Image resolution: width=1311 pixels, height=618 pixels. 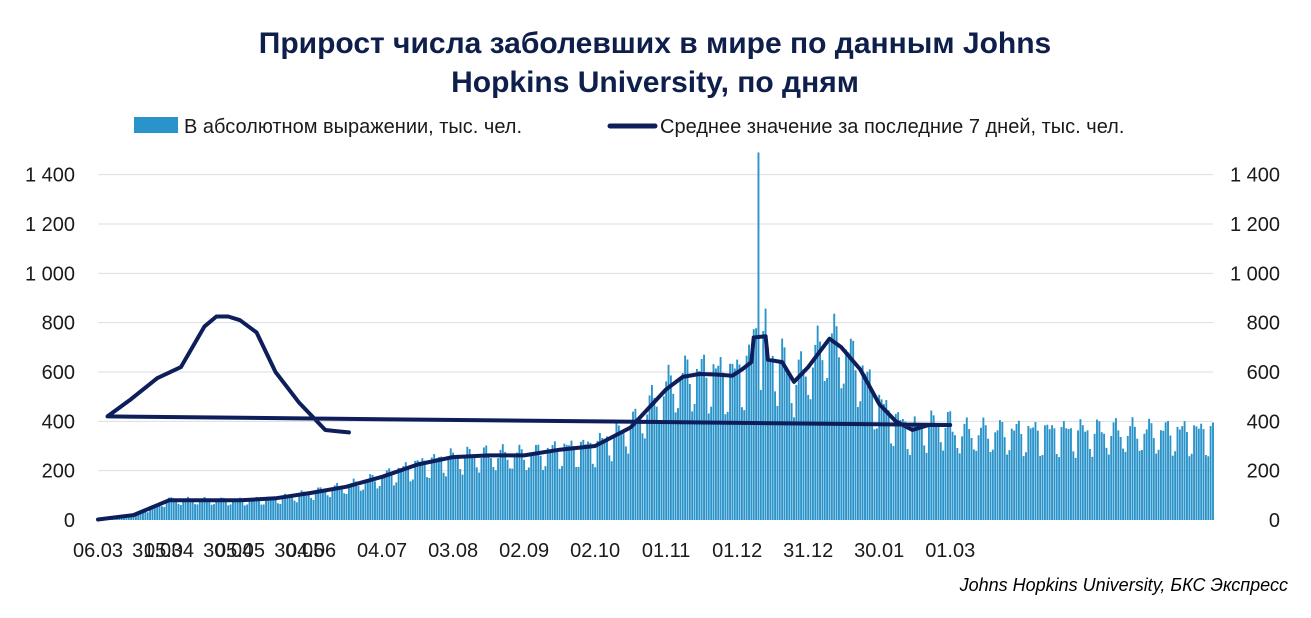 I want to click on x-tick-label: 01.12, so click(x=737, y=551).